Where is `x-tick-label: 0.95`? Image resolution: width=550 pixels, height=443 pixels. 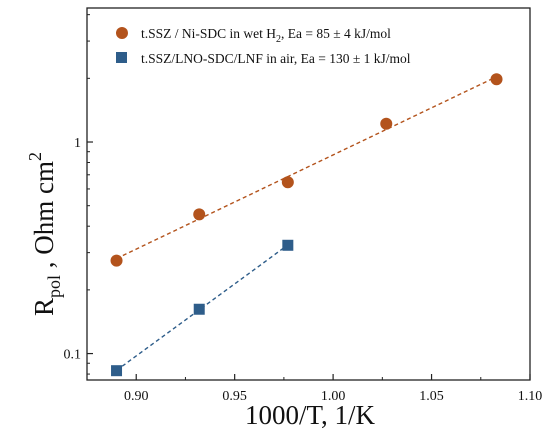 x-tick-label: 0.95 is located at coordinates (234, 396).